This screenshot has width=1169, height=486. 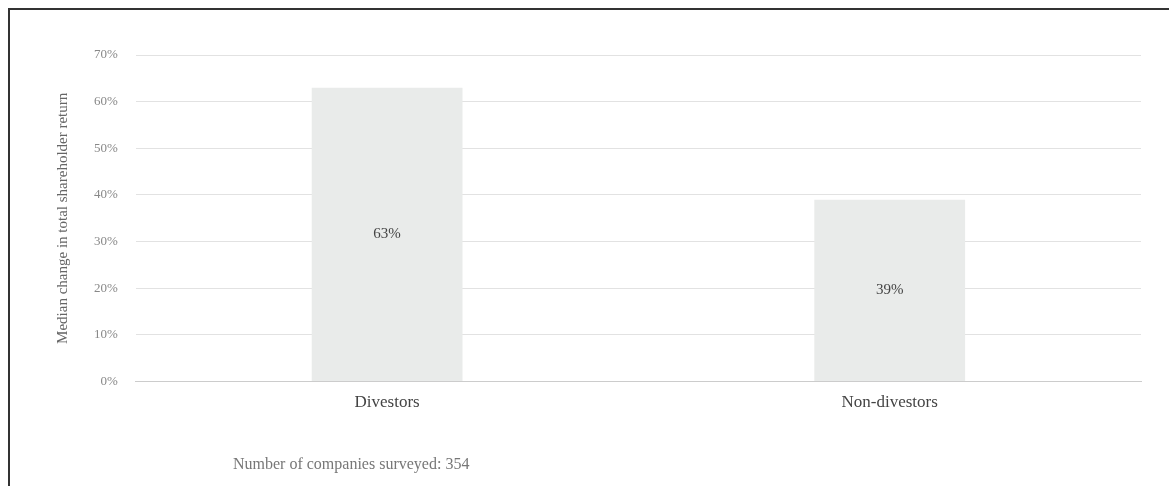 I want to click on y-tick-label: 40%, so click(x=105, y=194).